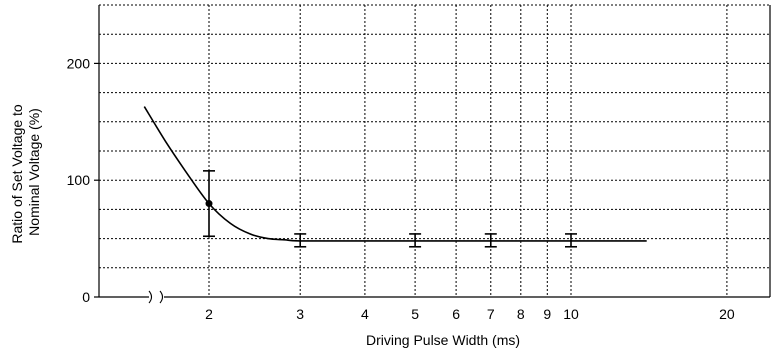  I want to click on y-axis-label-line-1: Ratio of Set Voltage to, so click(17, 174).